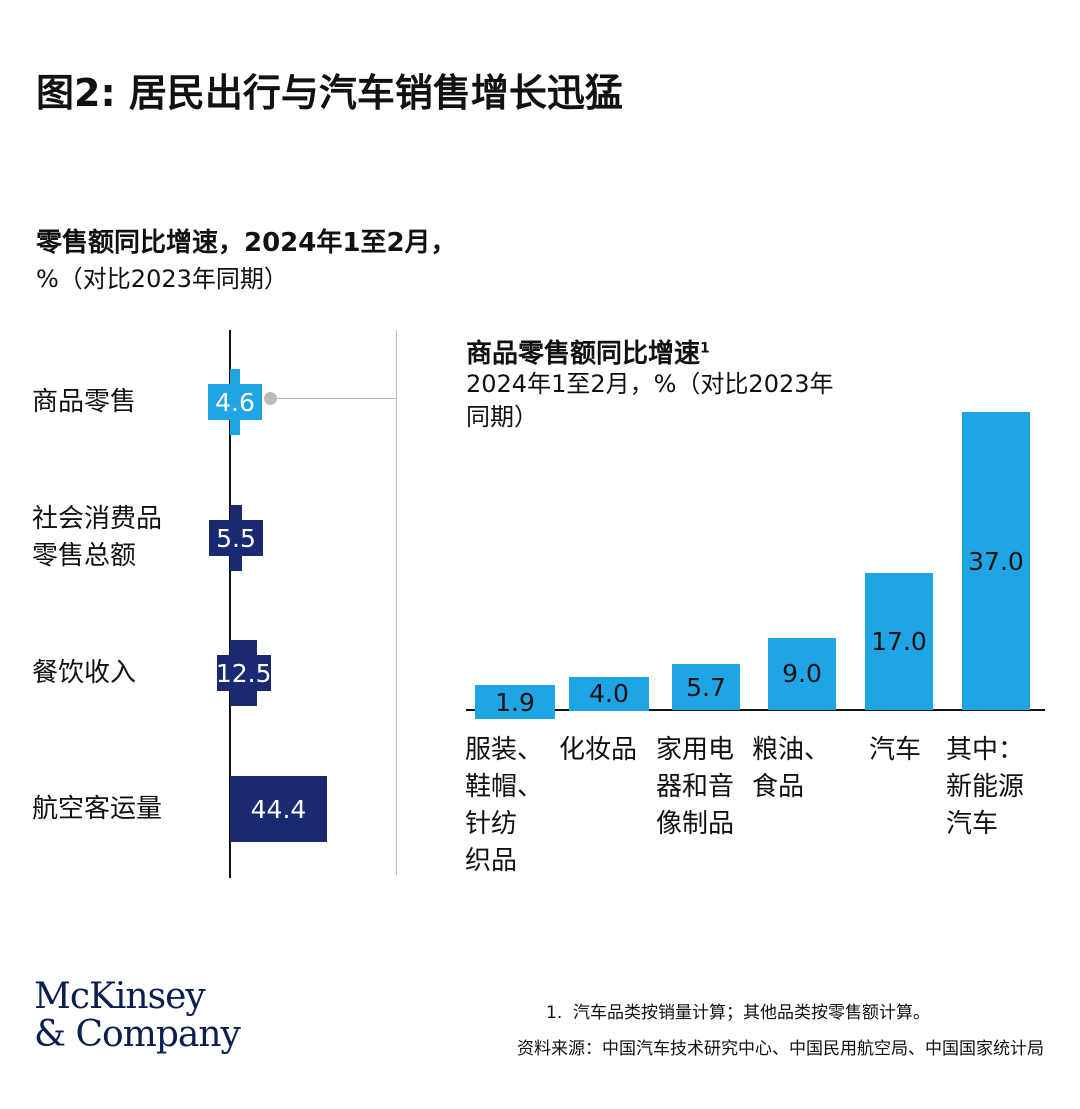  Describe the element at coordinates (554, 1013) in the screenshot. I see `footnote-marker: 1.` at that location.